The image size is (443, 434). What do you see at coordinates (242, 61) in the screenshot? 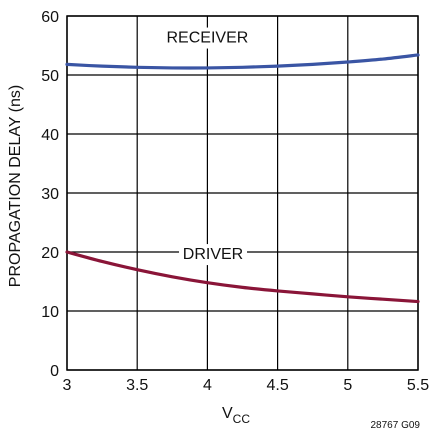
I see `series-line-receiver` at bounding box center [242, 61].